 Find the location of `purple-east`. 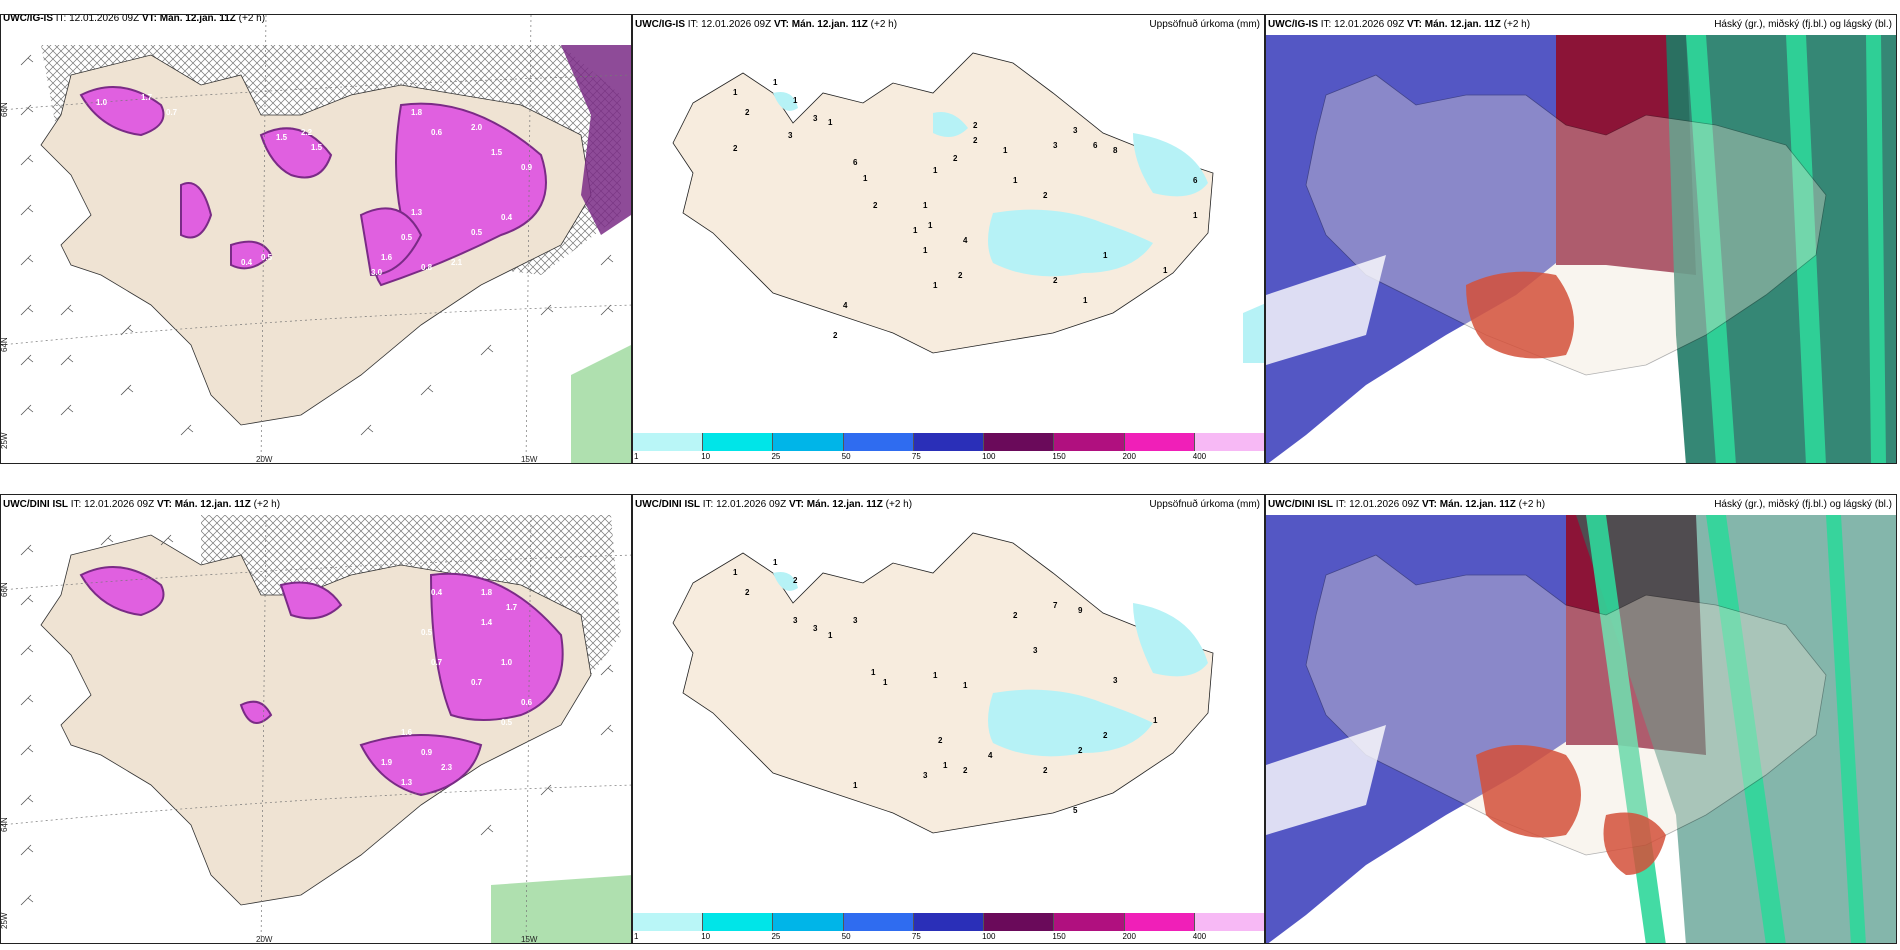

purple-east is located at coordinates (596, 140).